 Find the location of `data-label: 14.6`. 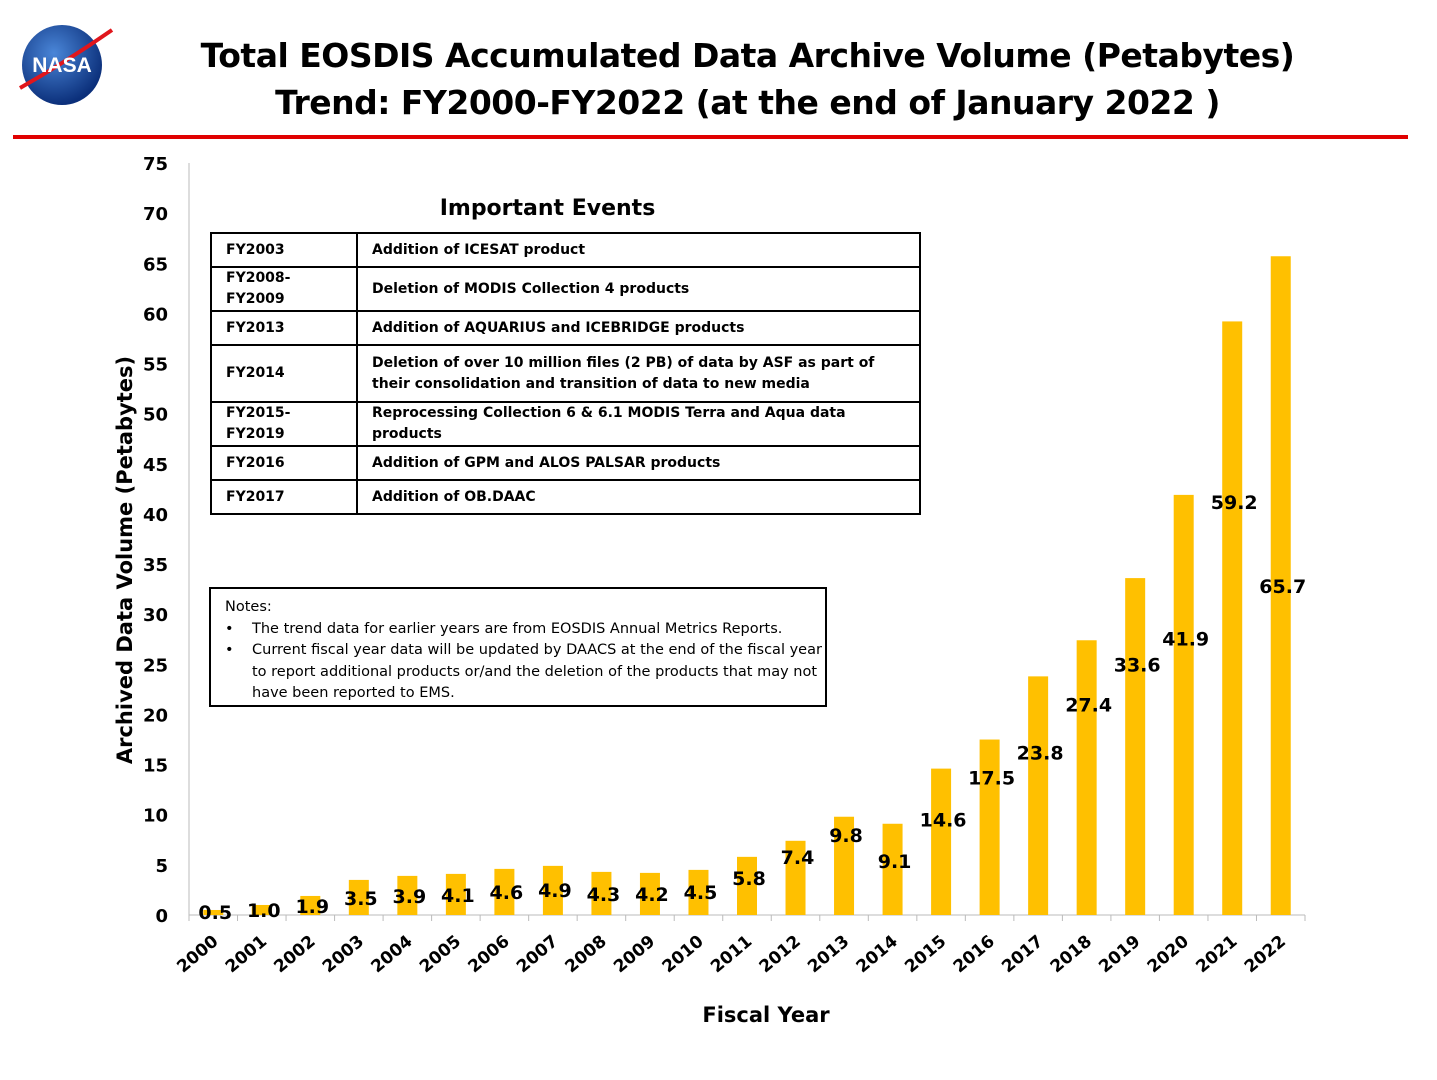

data-label: 14.6 is located at coordinates (943, 821).